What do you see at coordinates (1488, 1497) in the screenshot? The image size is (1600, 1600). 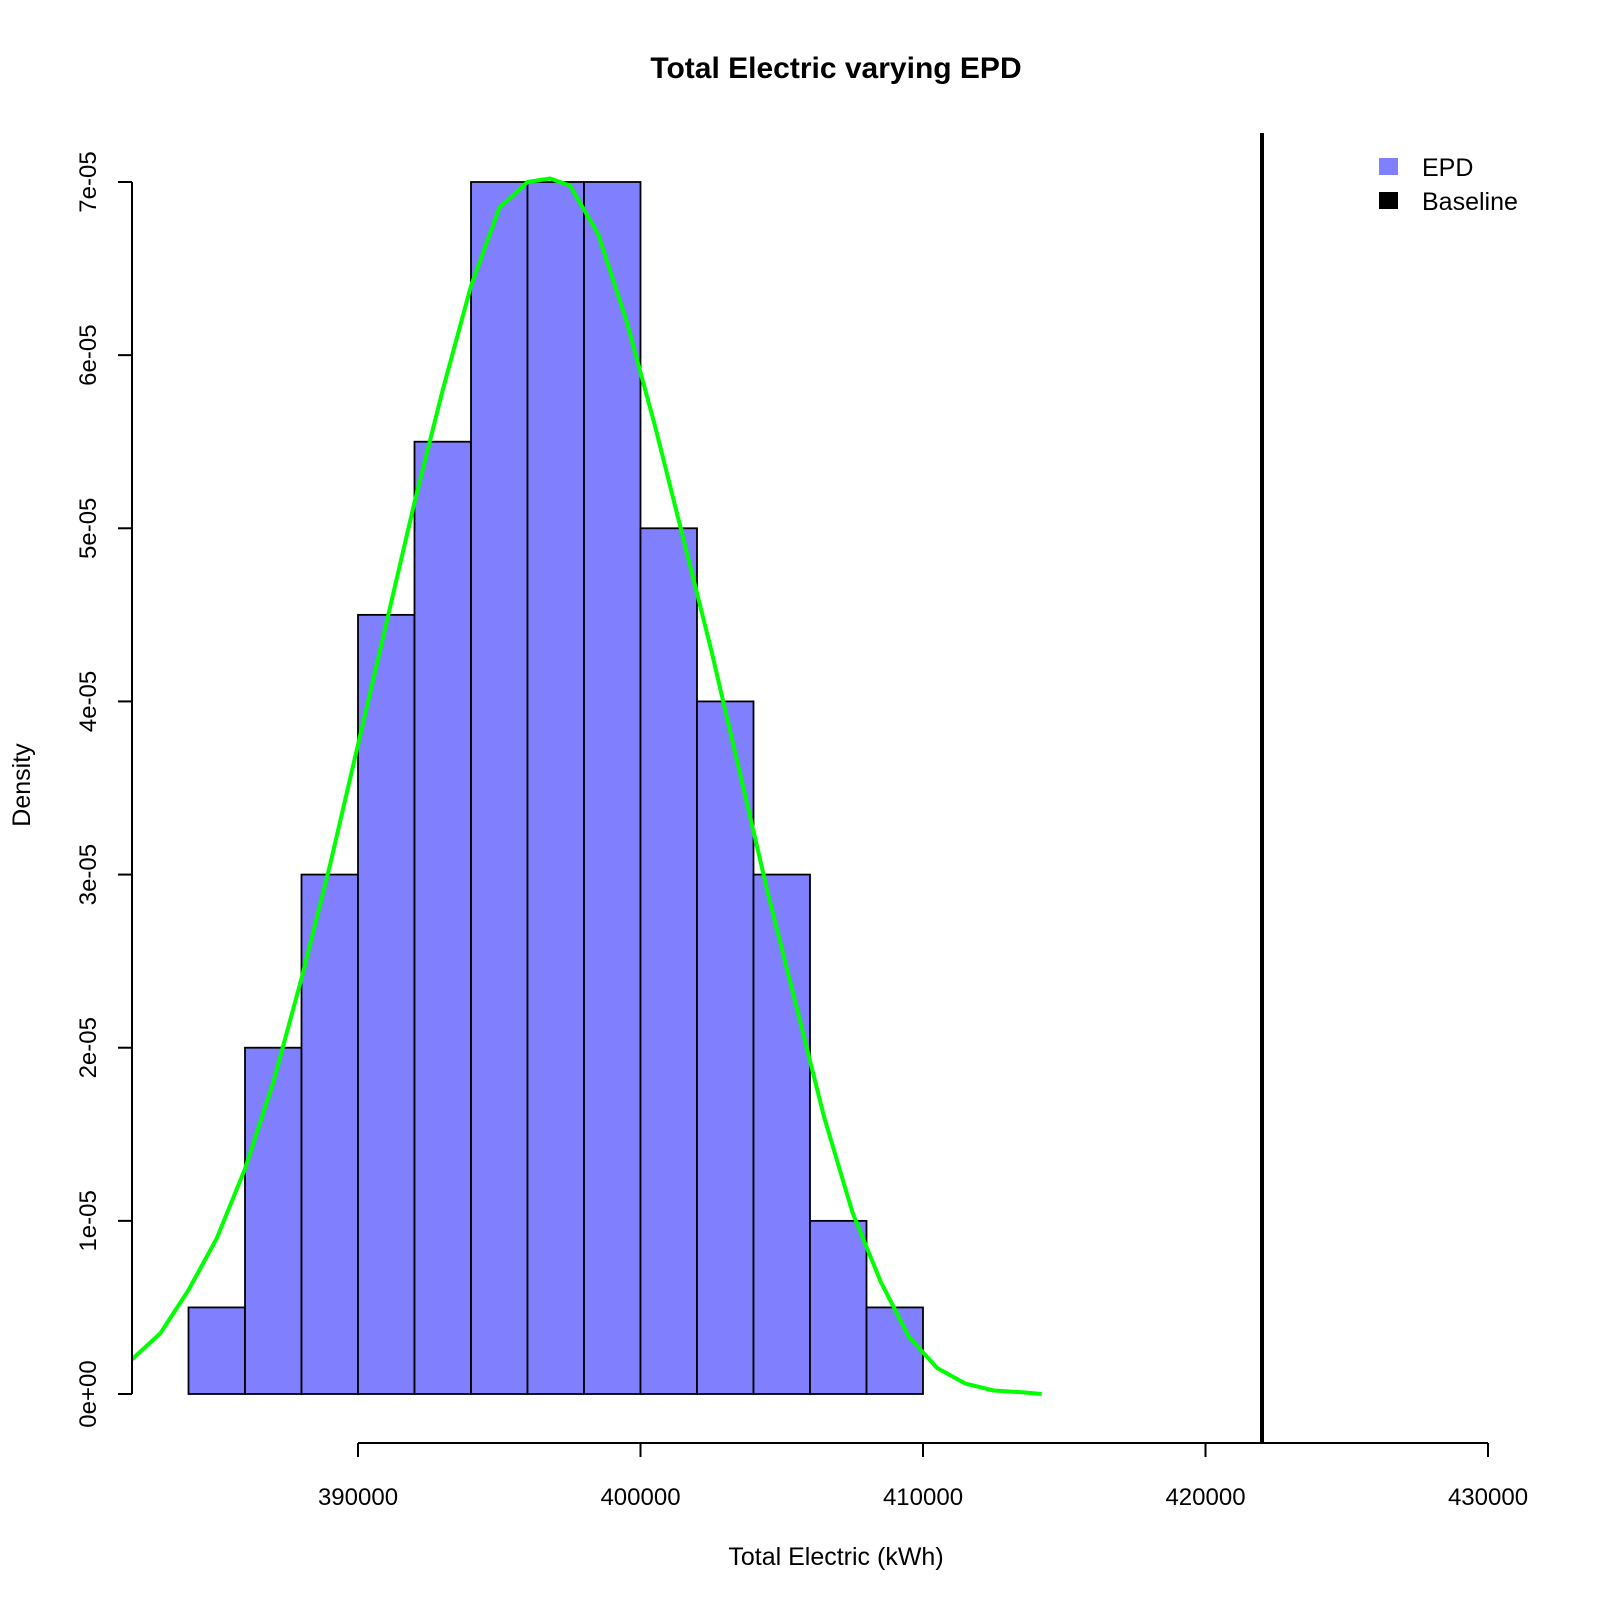 I see `x-tick-label-4: 430000` at bounding box center [1488, 1497].